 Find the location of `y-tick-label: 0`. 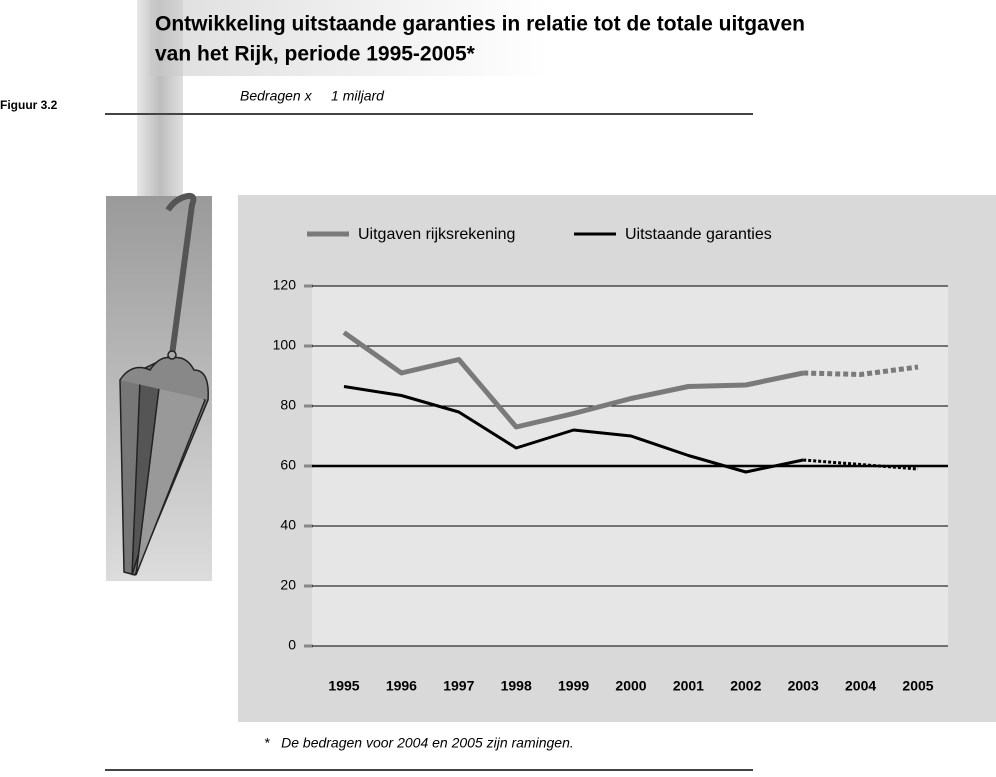

y-tick-label: 0 is located at coordinates (292, 645).